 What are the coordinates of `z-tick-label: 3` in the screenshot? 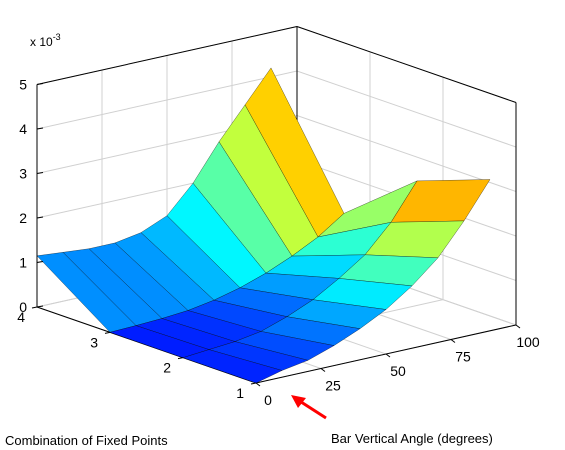 It's located at (23, 174).